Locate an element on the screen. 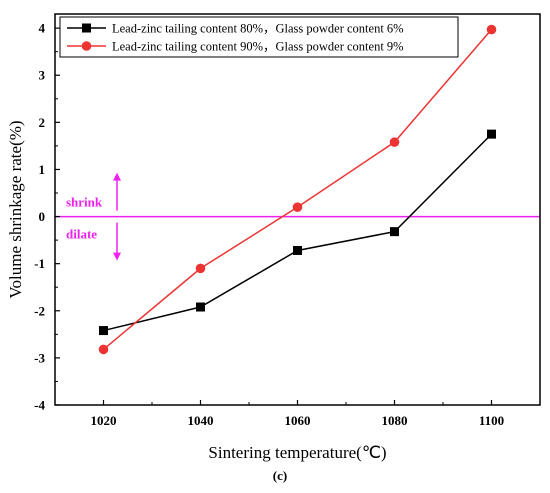  y-tick-label: -3 is located at coordinates (39, 357).